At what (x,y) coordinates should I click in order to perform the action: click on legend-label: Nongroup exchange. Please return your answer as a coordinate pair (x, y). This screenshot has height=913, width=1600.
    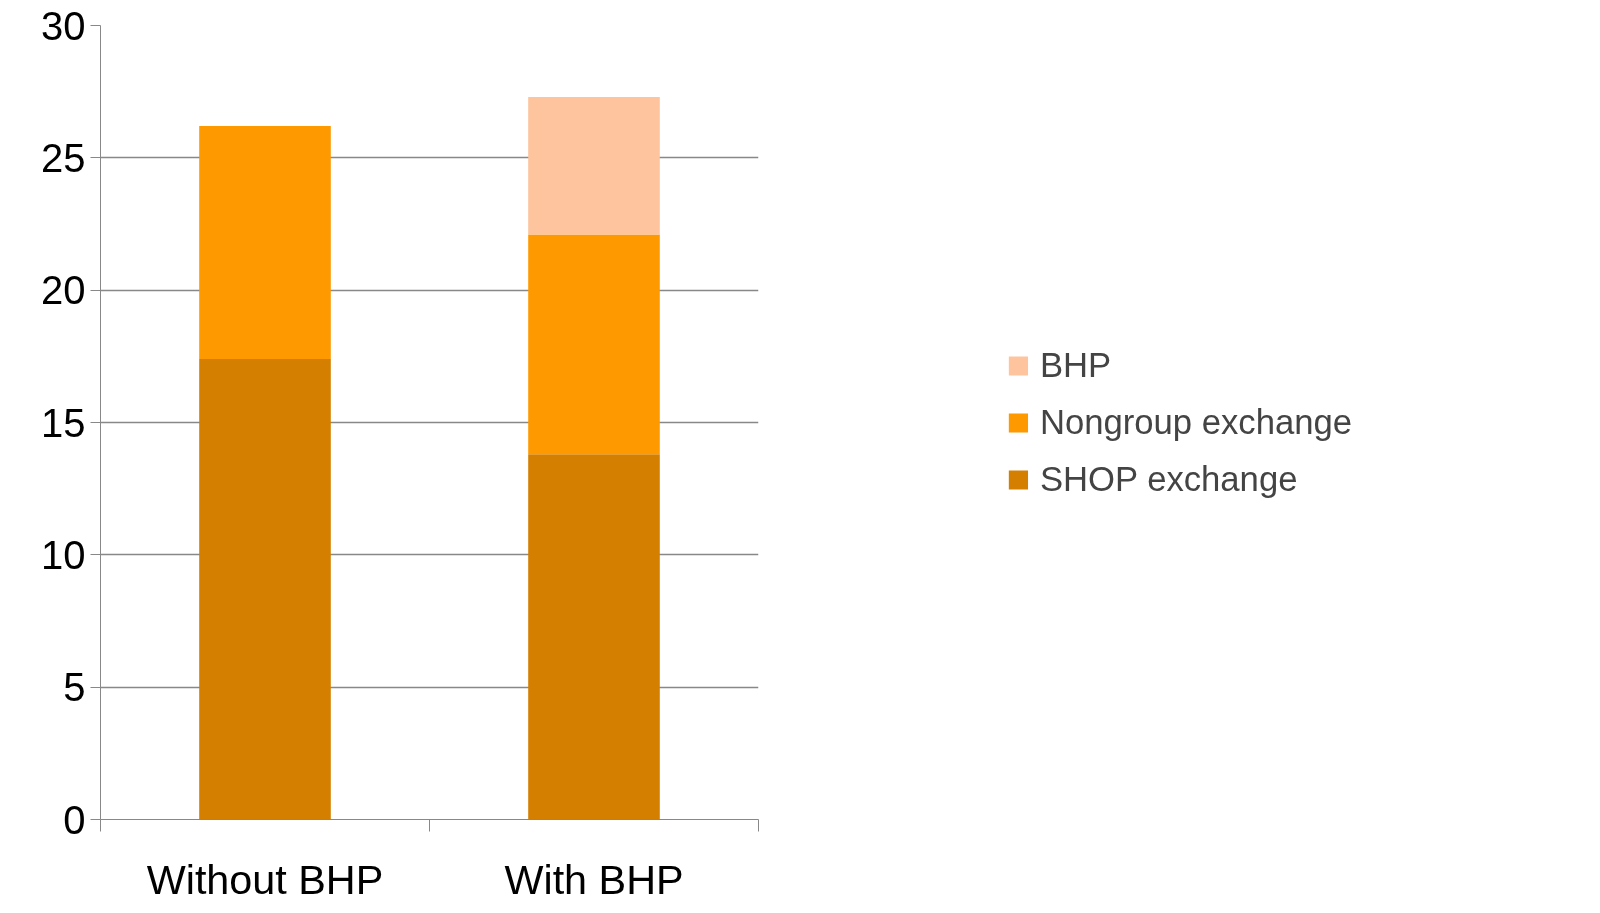
    Looking at the image, I should click on (1196, 422).